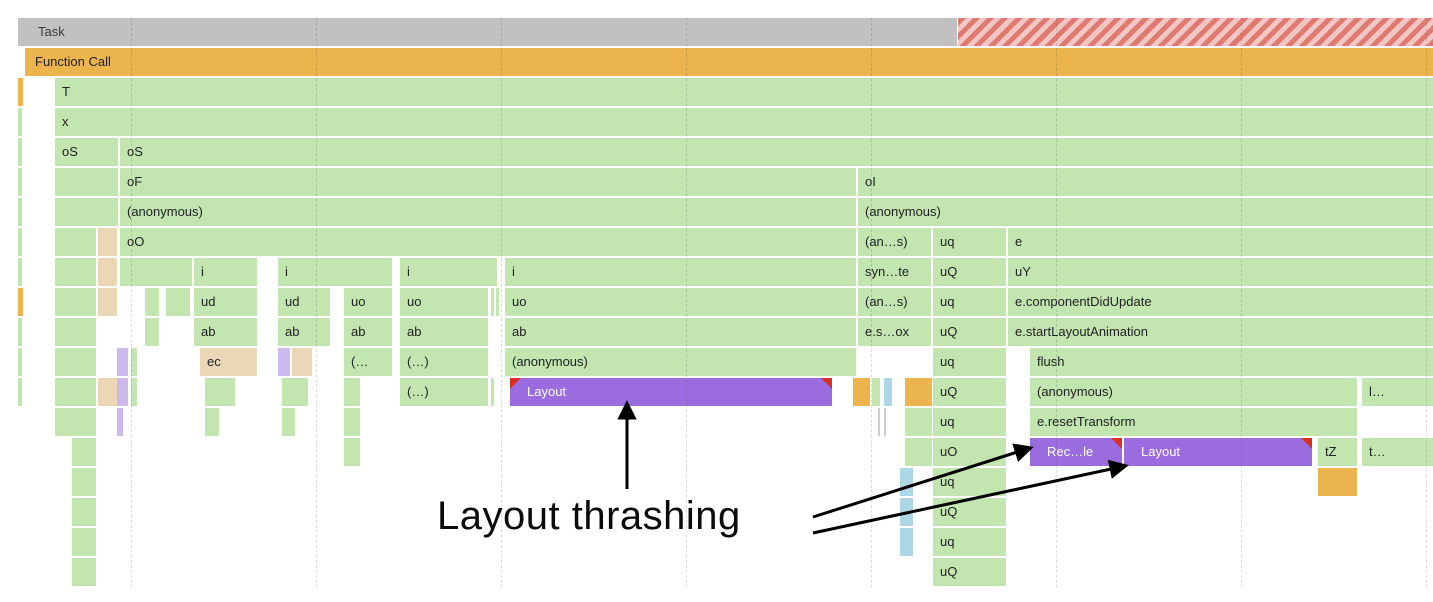 The image size is (1433, 602). I want to click on flame-bar-e-componentdidupdate: e.componentDidUpdate, so click(1220, 302).